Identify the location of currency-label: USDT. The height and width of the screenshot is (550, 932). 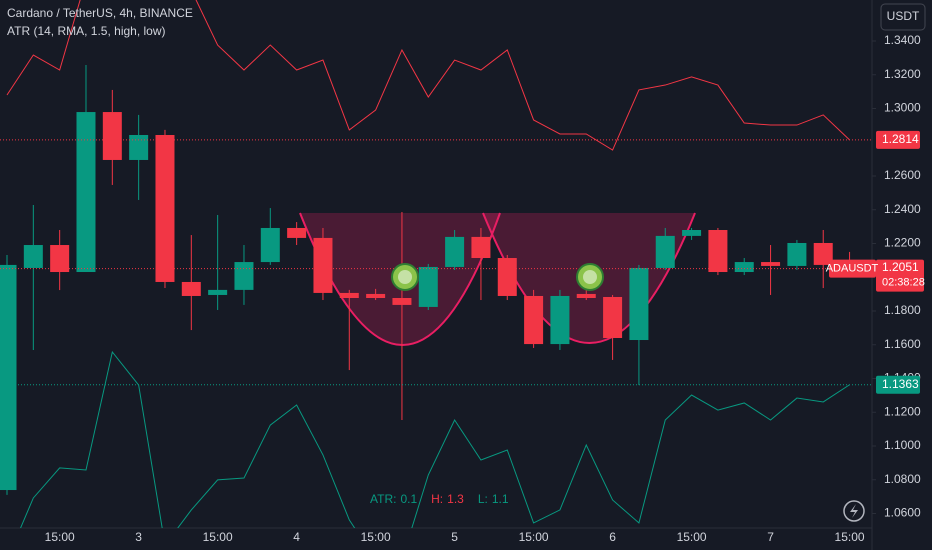
(903, 16).